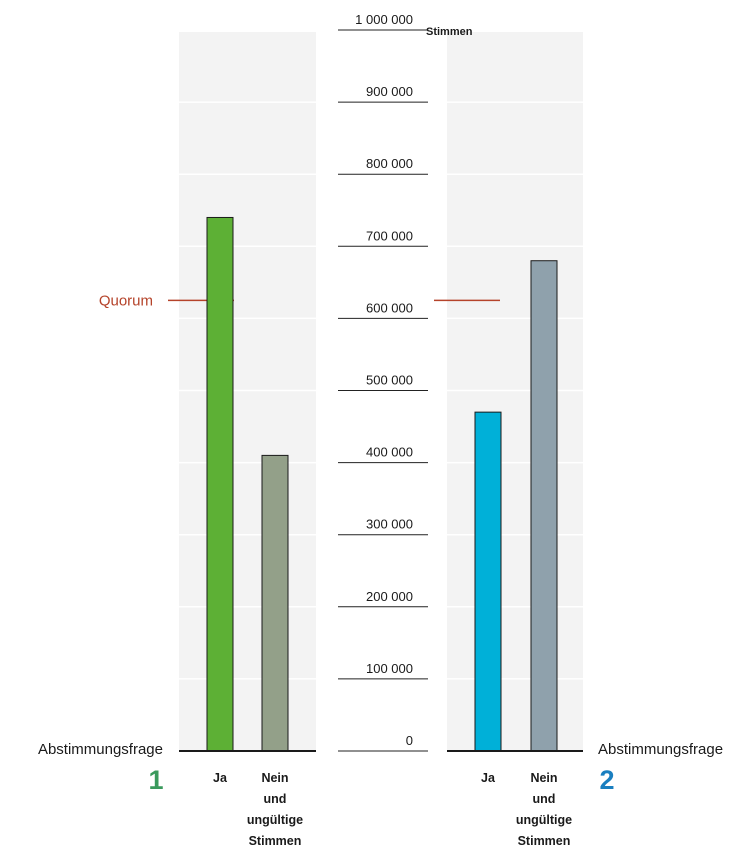 This screenshot has height=865, width=751. Describe the element at coordinates (220, 484) in the screenshot. I see `bar-q1-ja` at that location.